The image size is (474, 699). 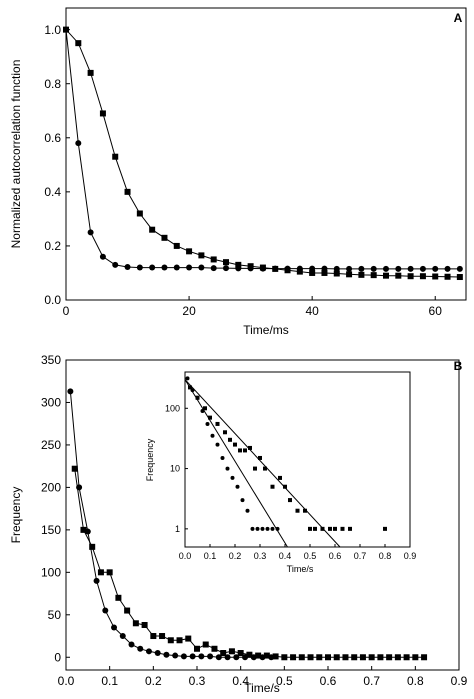 What do you see at coordinates (51, 488) in the screenshot?
I see `panel-b-ytick-label: 200` at bounding box center [51, 488].